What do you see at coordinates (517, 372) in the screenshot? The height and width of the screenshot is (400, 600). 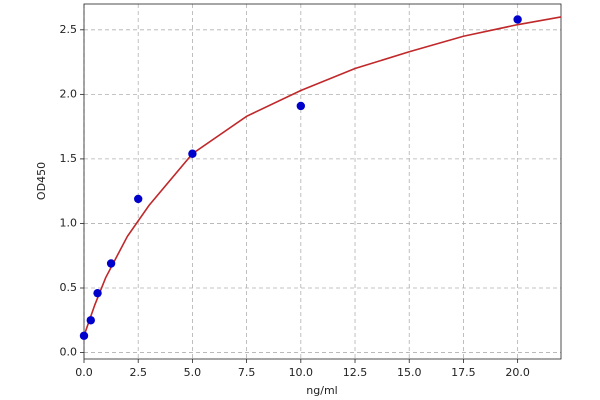 I see `x-tick-label: 20.0` at bounding box center [517, 372].